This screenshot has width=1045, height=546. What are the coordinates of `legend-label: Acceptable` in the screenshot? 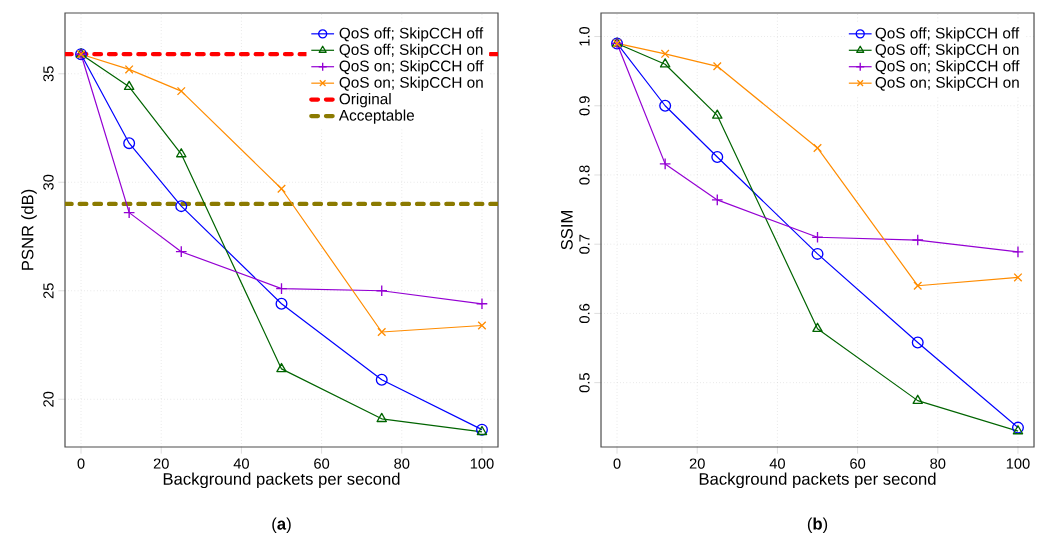 It's located at (376, 116).